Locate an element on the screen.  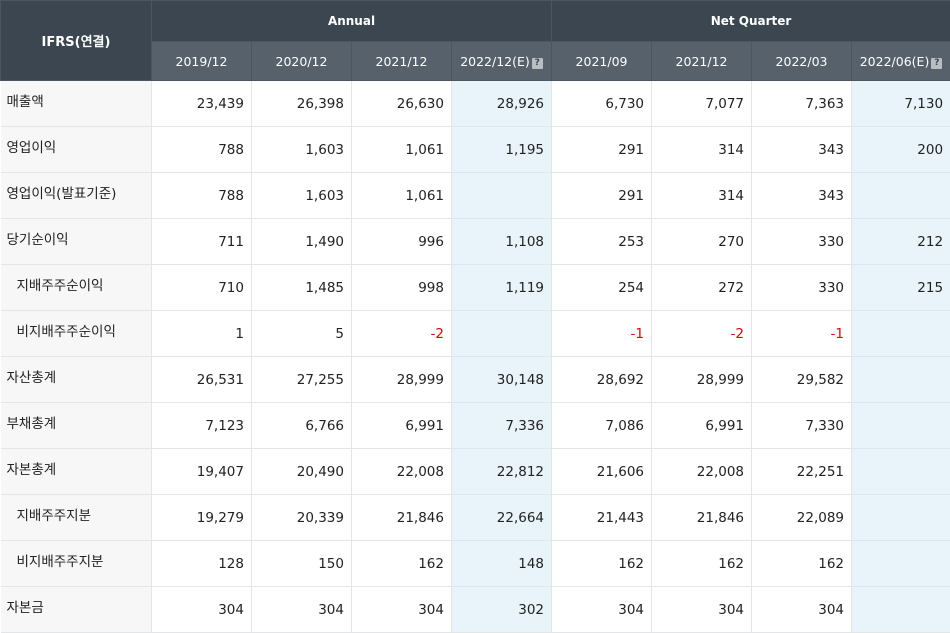
table-cell: 330 is located at coordinates (802, 242).